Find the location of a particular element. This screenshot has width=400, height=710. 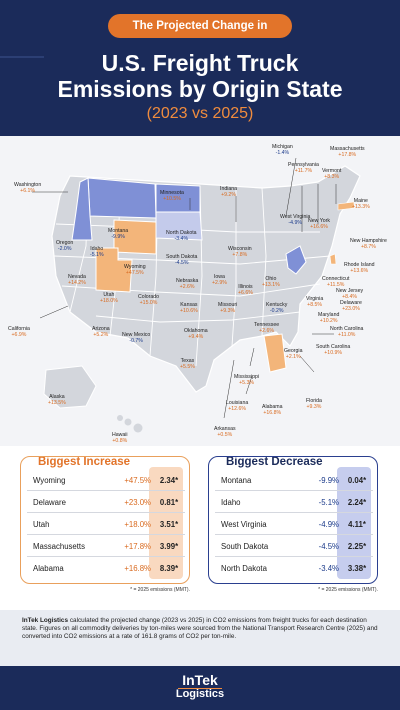

page-title-line1: U.S. Freight Truck is located at coordinates (200, 63).